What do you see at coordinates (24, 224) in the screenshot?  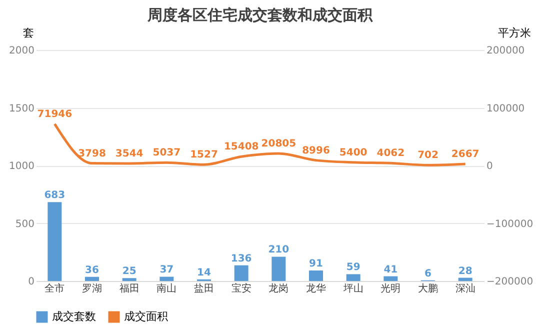 I see `y-tick-label: 500` at bounding box center [24, 224].